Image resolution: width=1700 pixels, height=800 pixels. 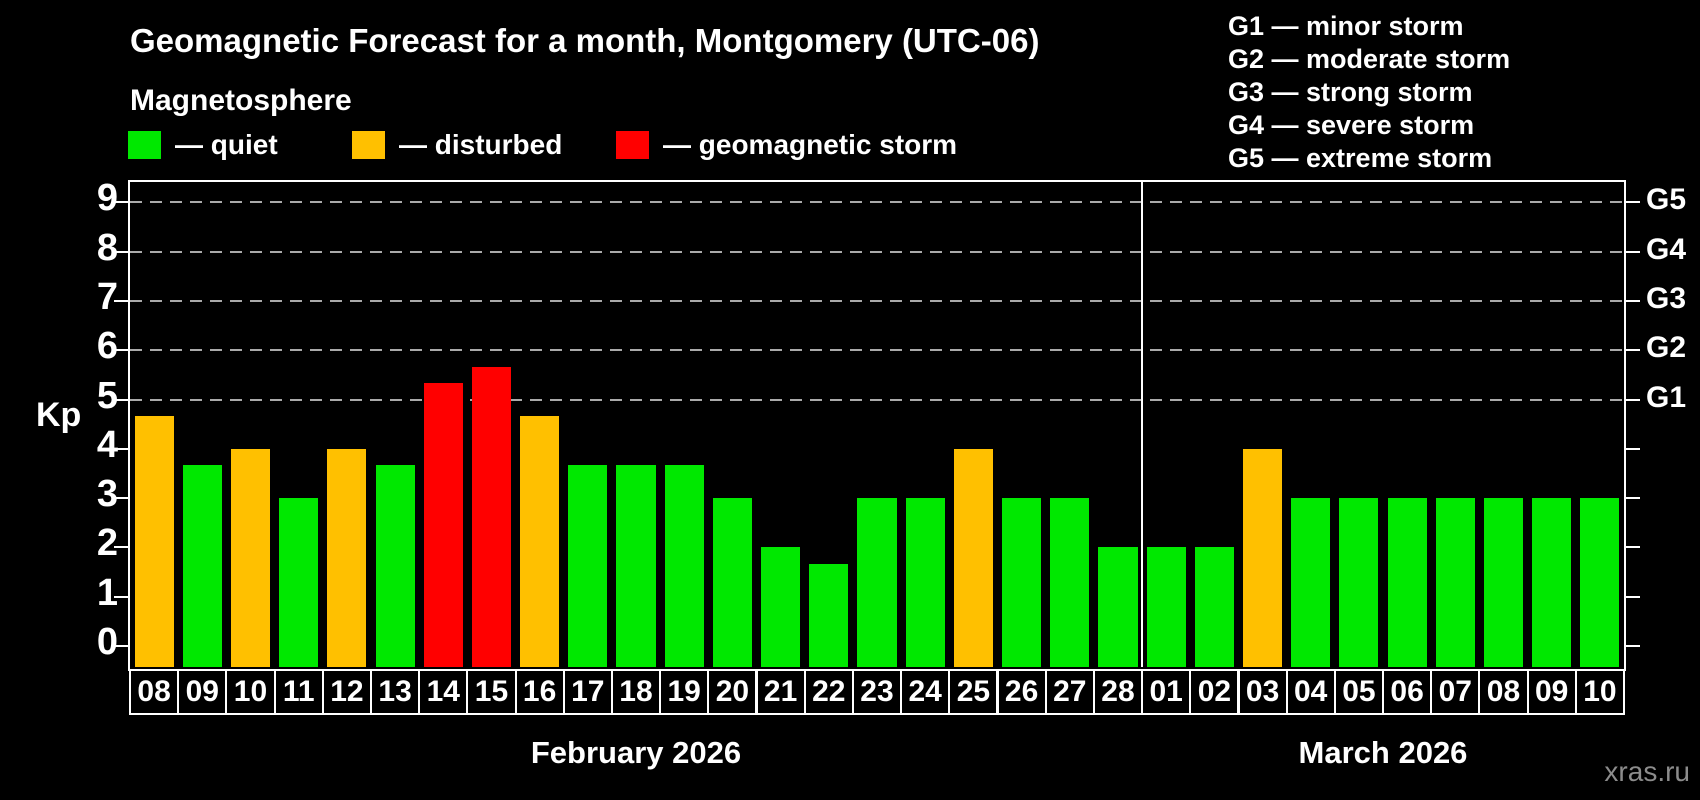 I want to click on y-tick-label: 5, so click(x=107, y=395).